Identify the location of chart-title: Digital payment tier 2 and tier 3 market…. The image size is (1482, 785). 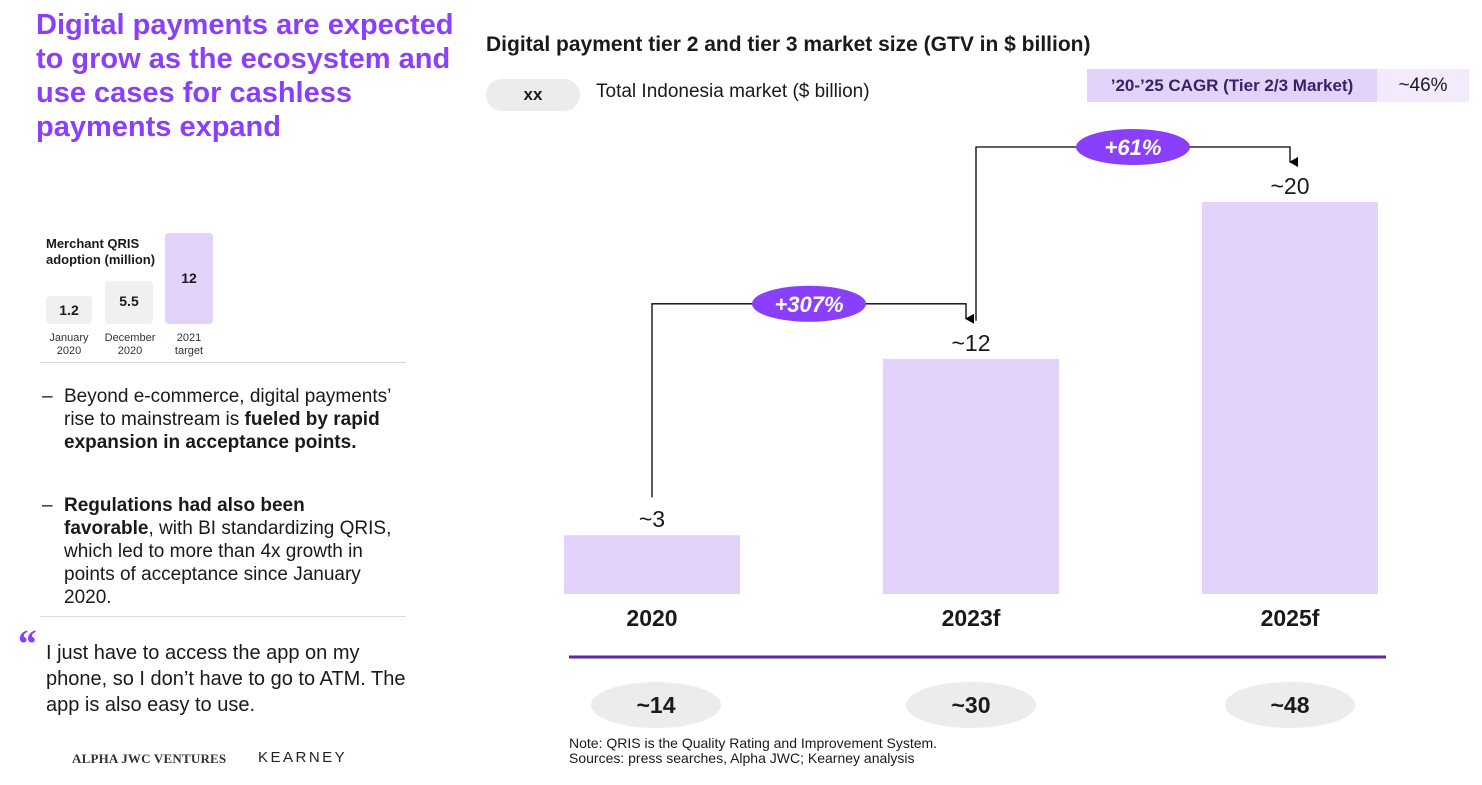
(788, 44).